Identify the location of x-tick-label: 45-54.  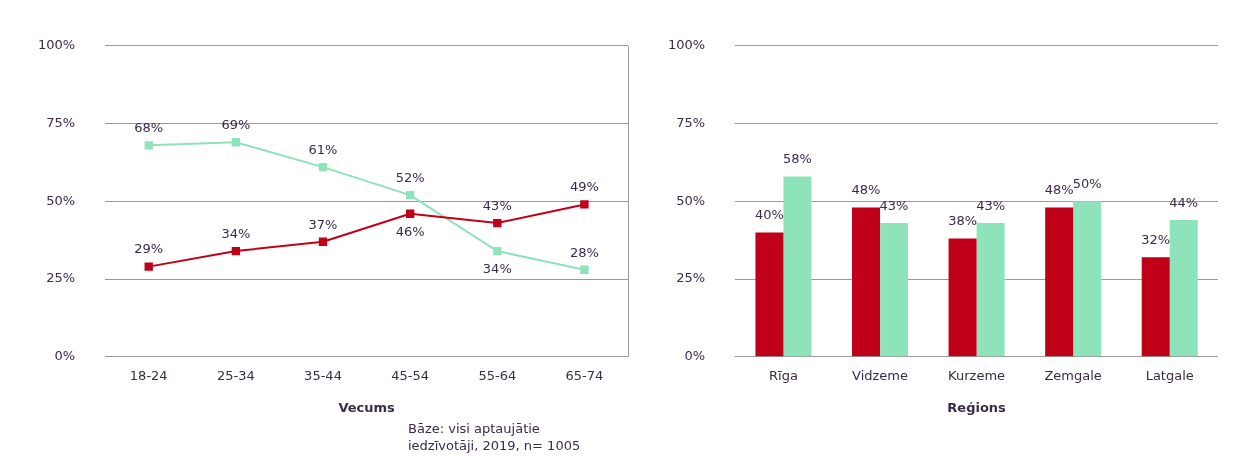
(410, 375).